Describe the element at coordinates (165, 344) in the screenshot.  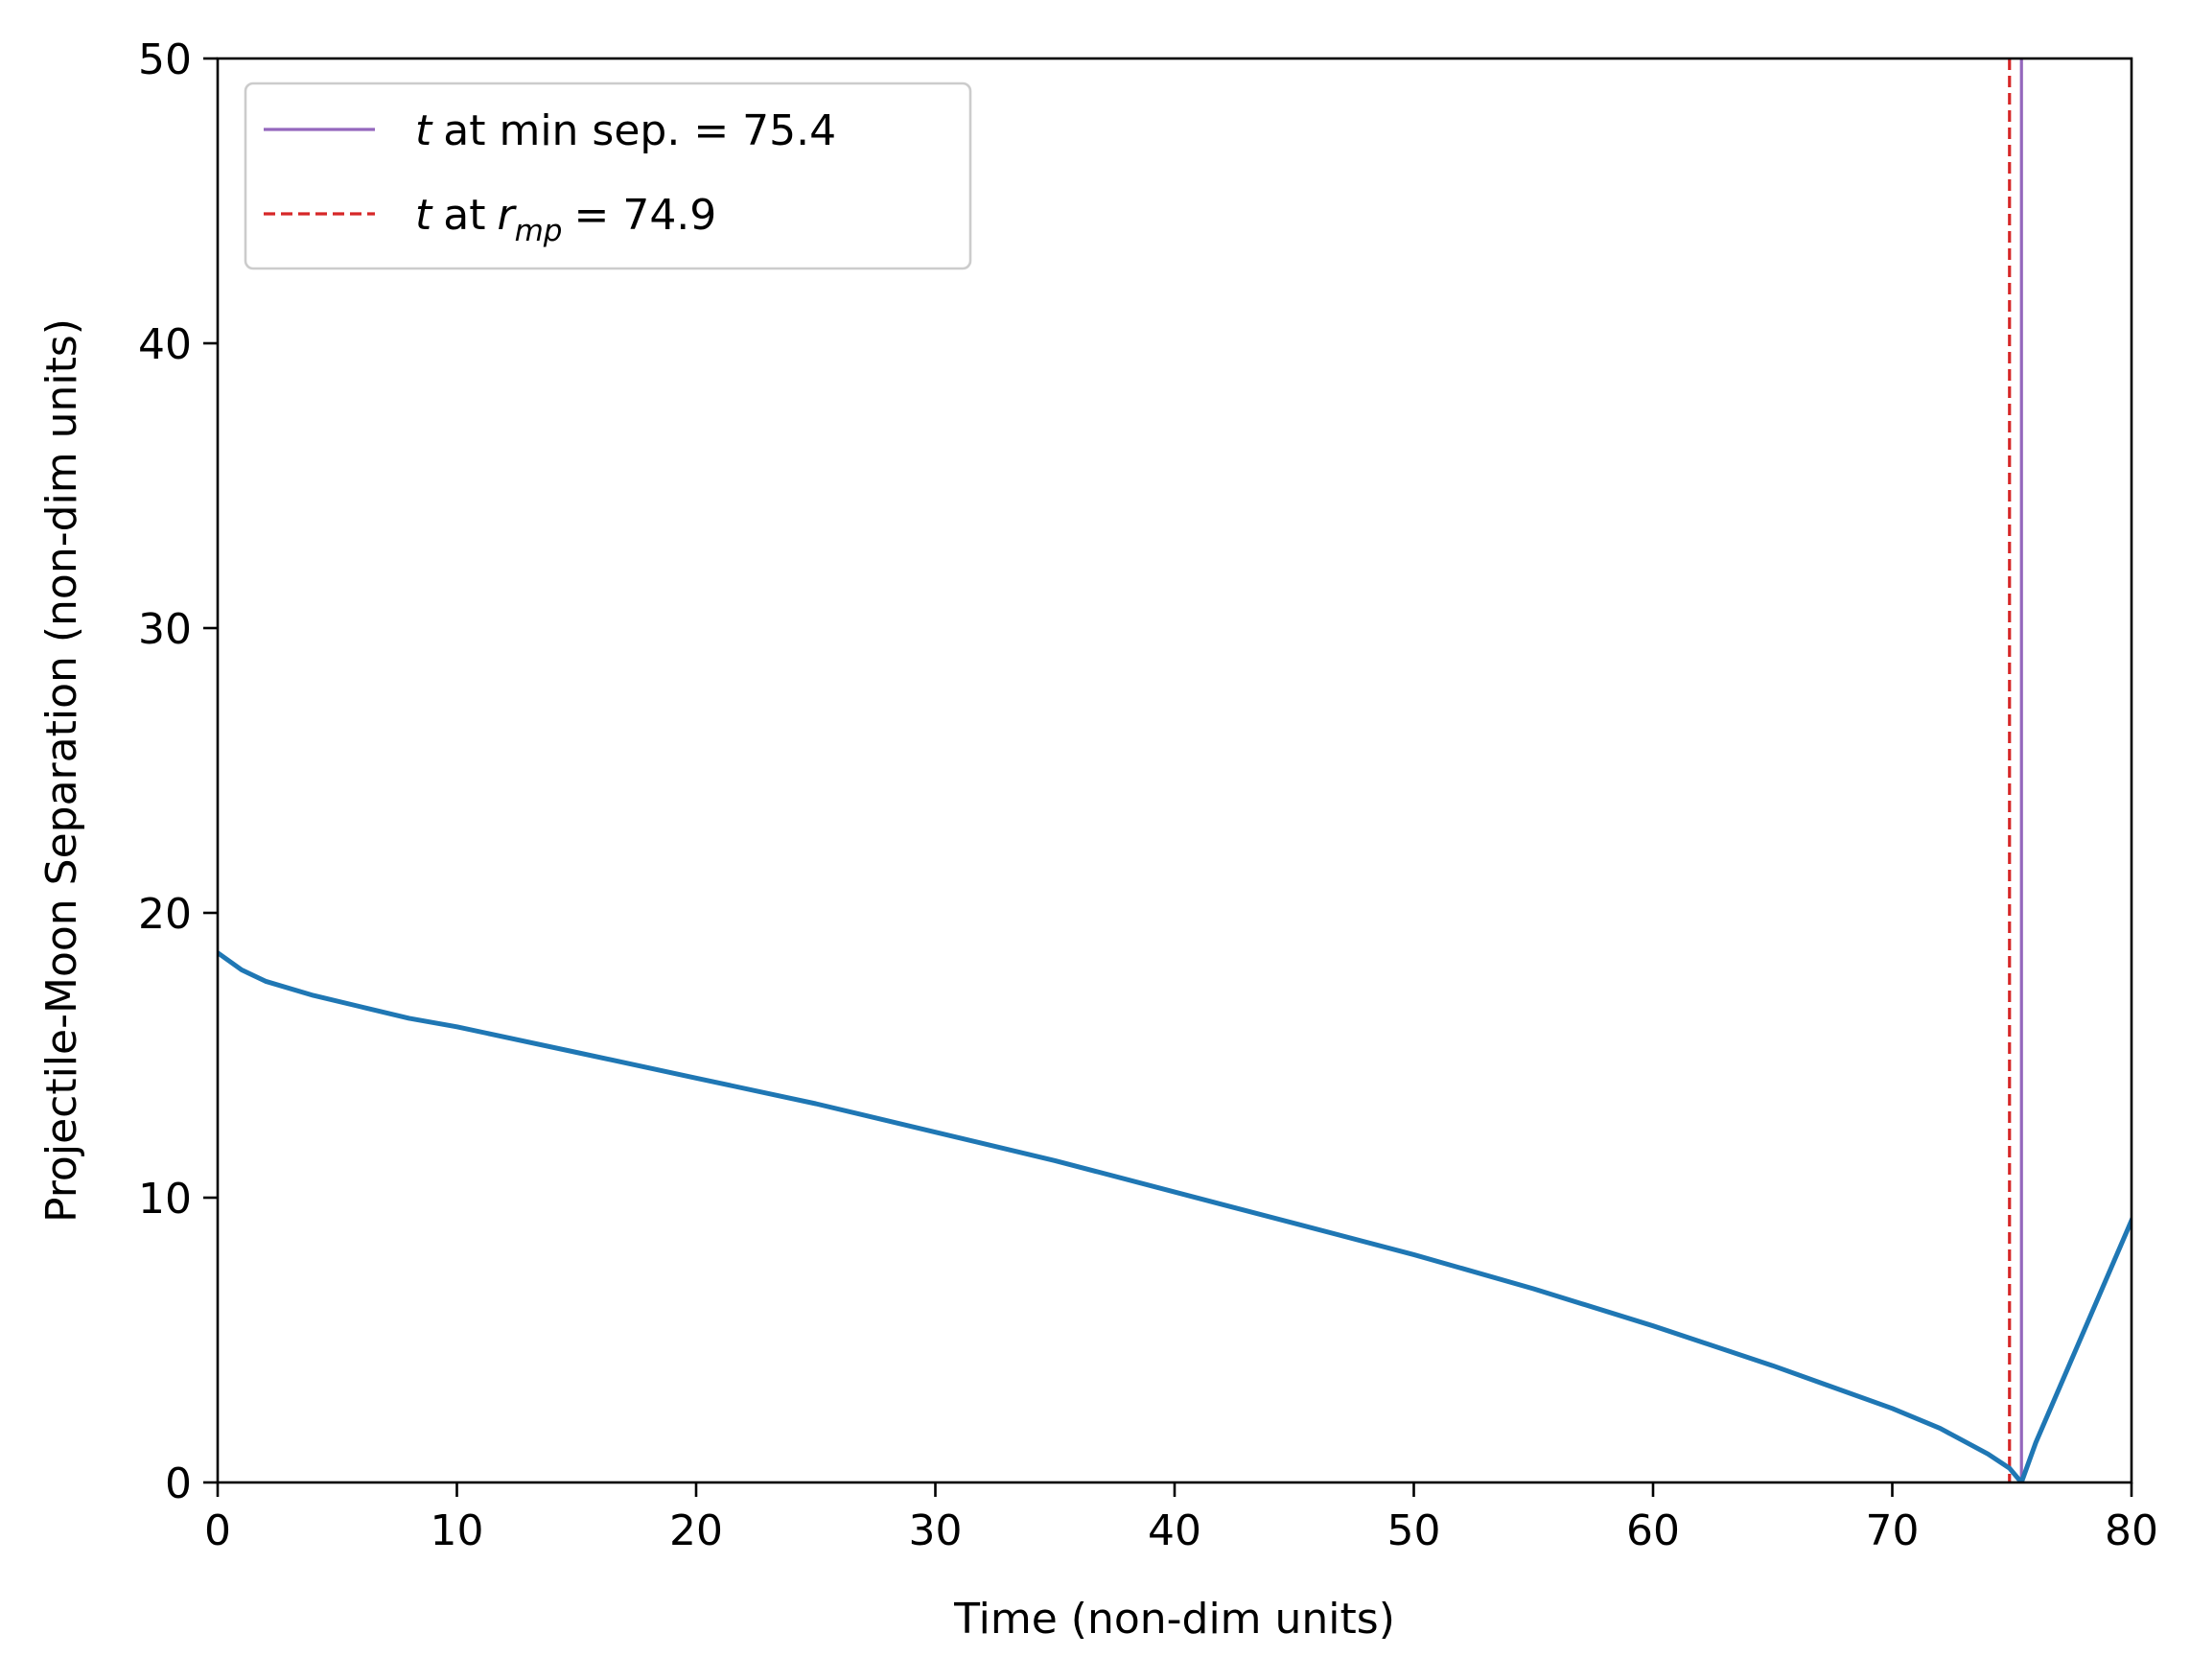
I see `y-tick-label: 40` at that location.